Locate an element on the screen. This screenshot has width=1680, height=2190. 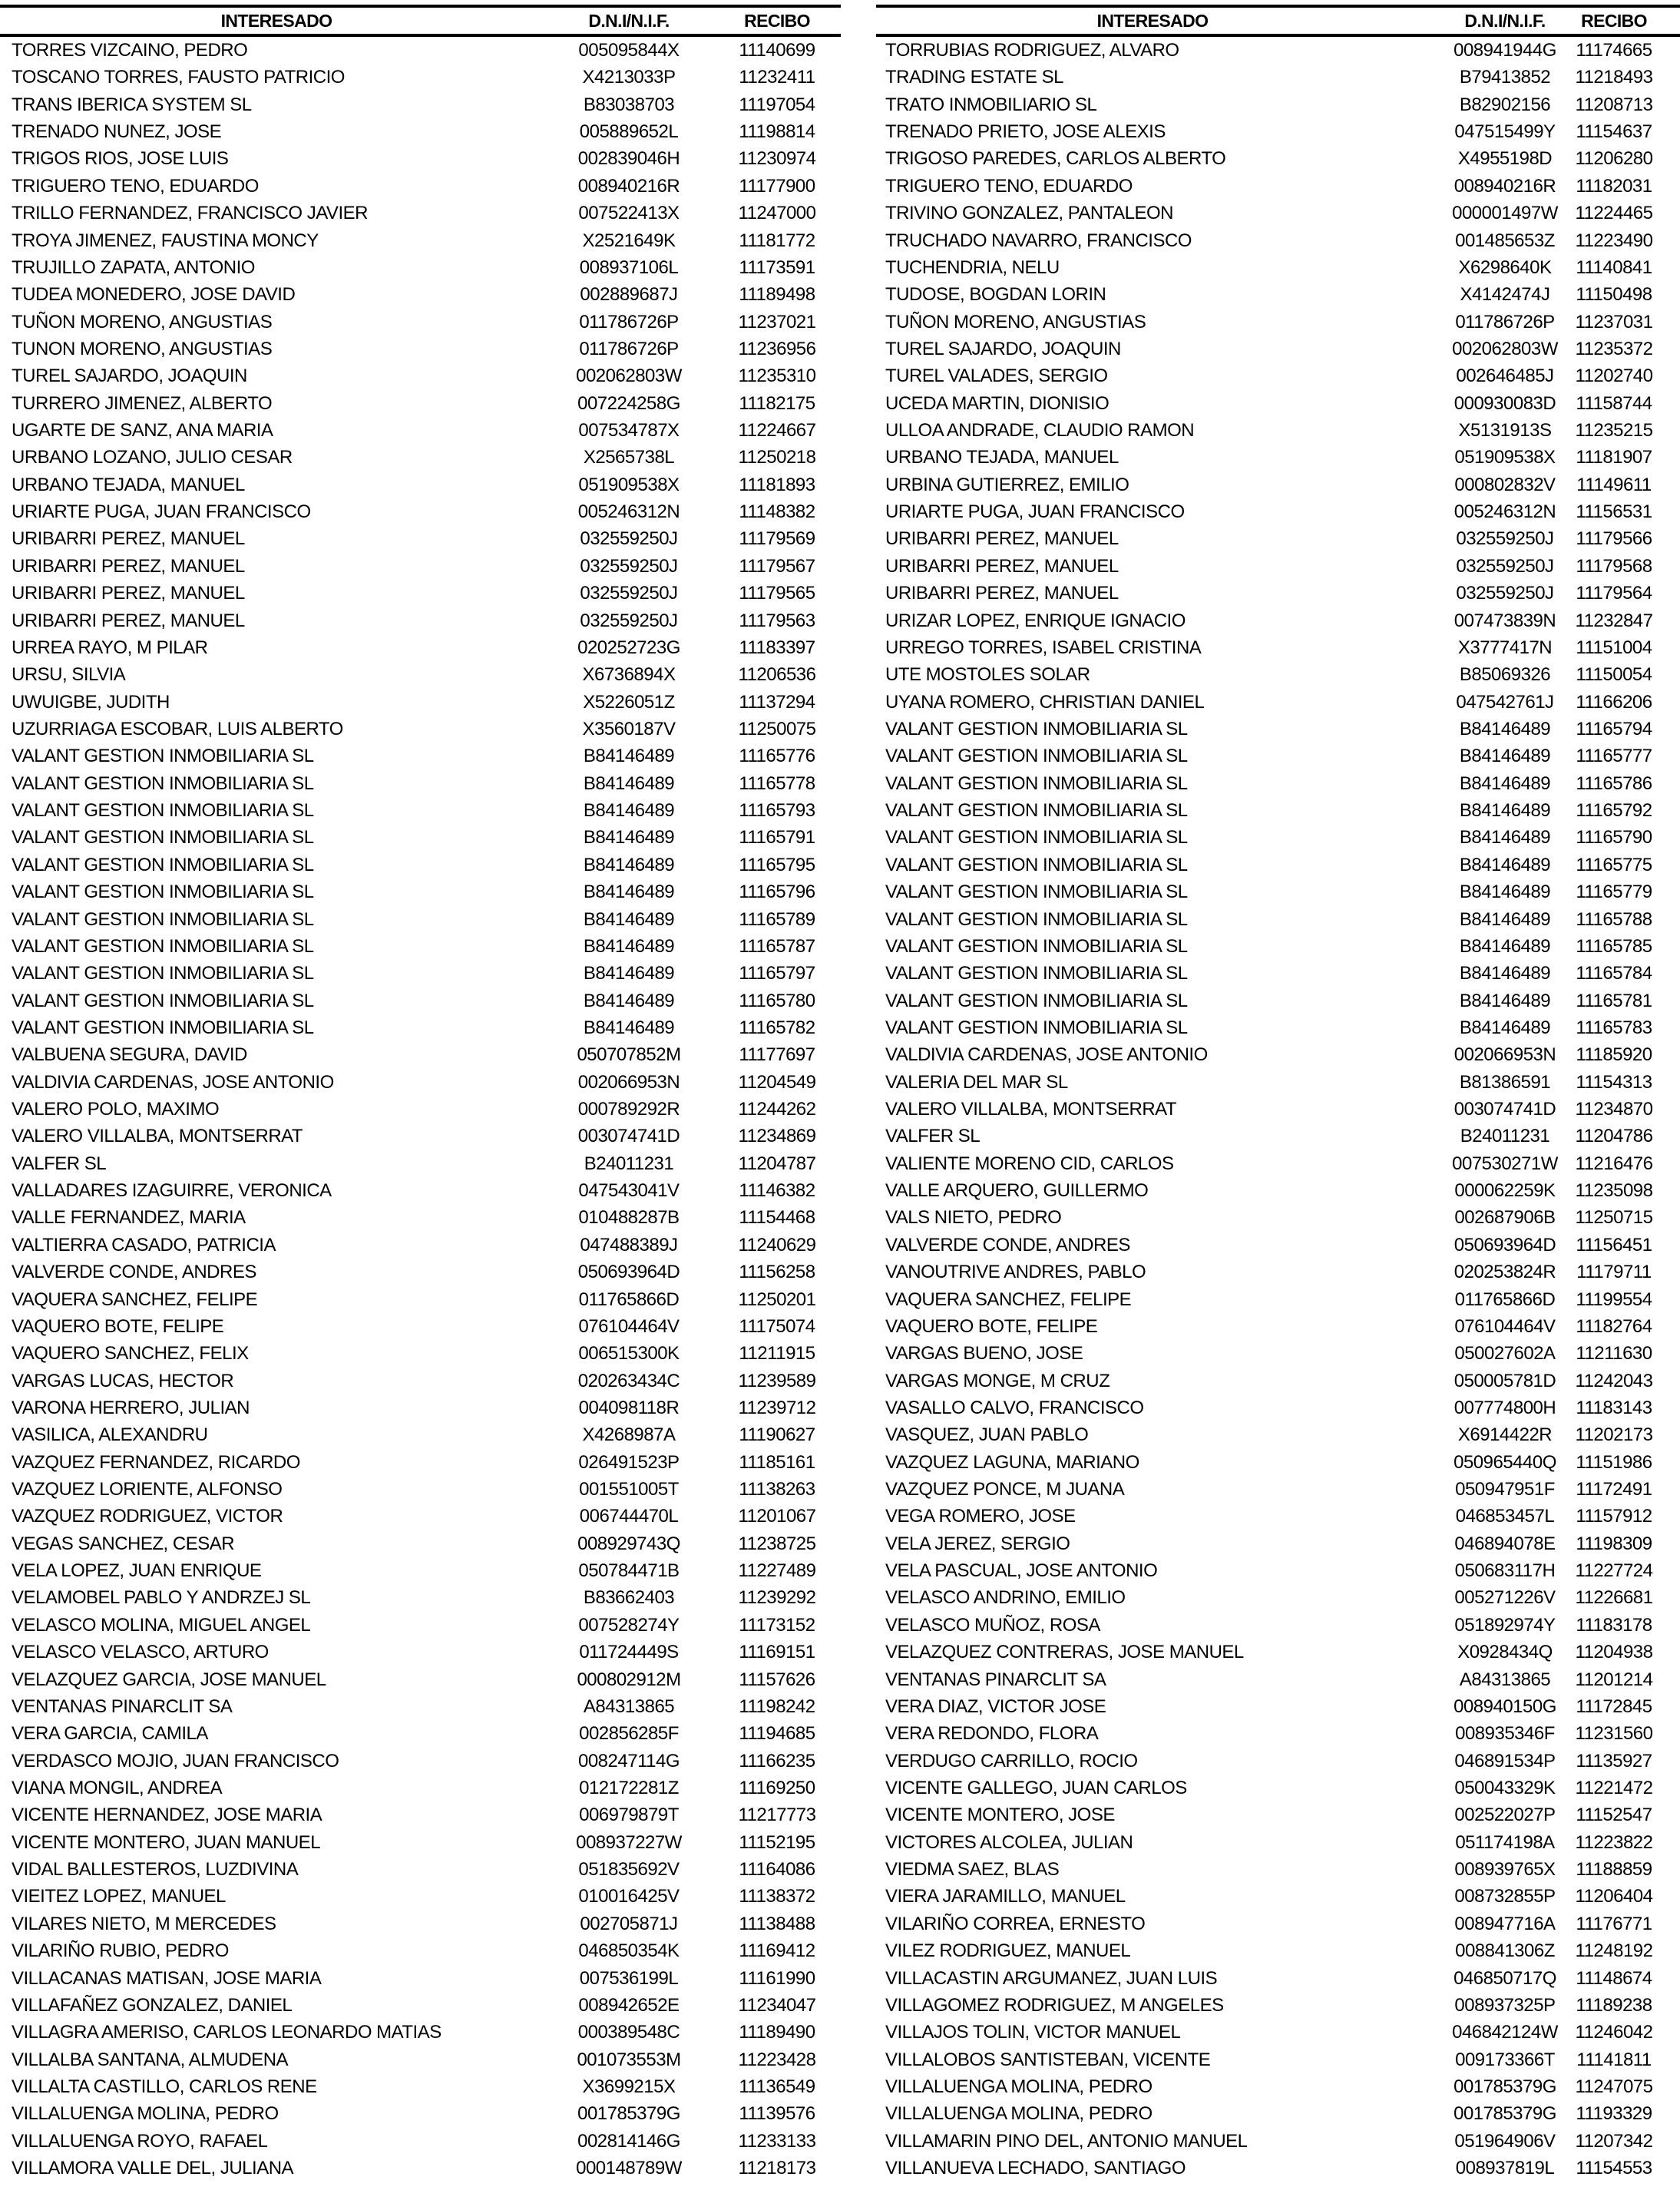
dni-cell: 005246312N is located at coordinates (628, 512).